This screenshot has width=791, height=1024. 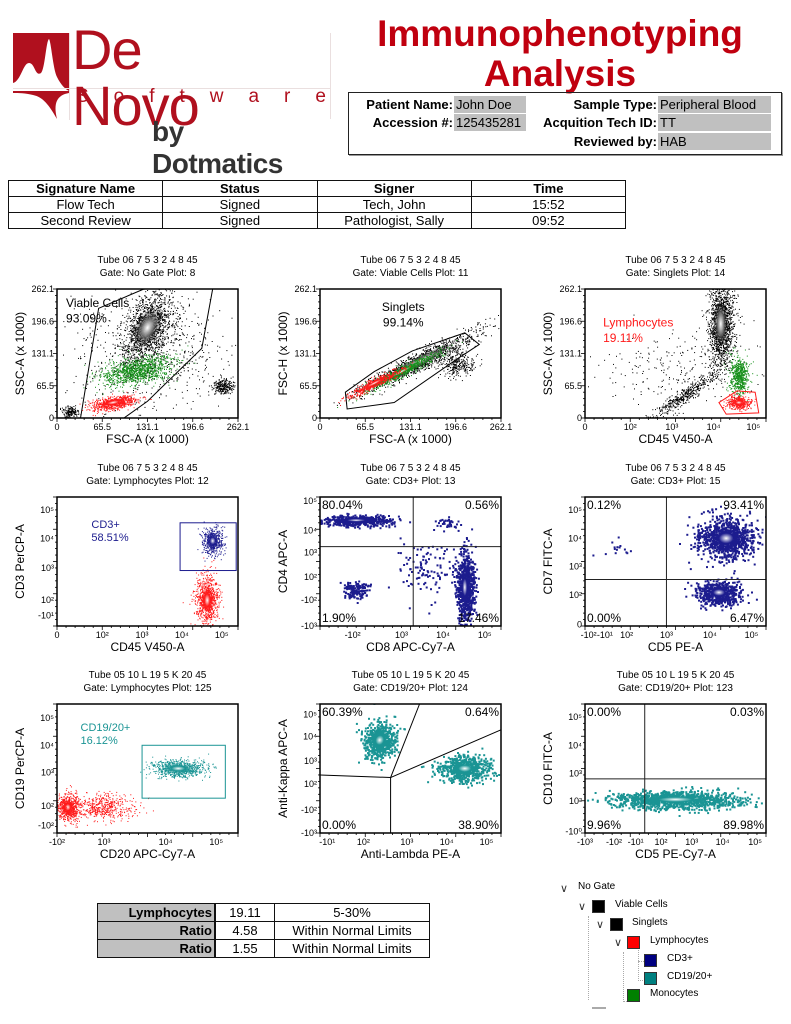 What do you see at coordinates (42, 321) in the screenshot?
I see `y-tick-label: 196.6` at bounding box center [42, 321].